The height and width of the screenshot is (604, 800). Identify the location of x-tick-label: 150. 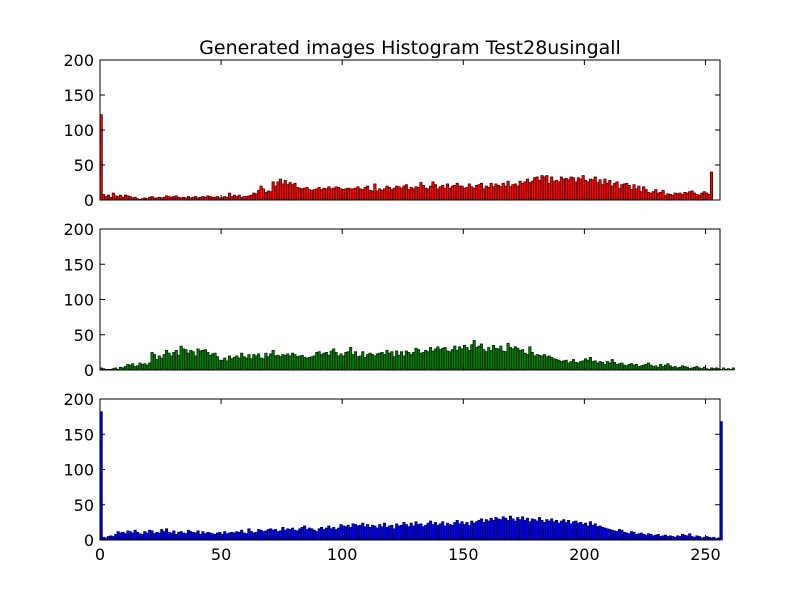
(463, 554).